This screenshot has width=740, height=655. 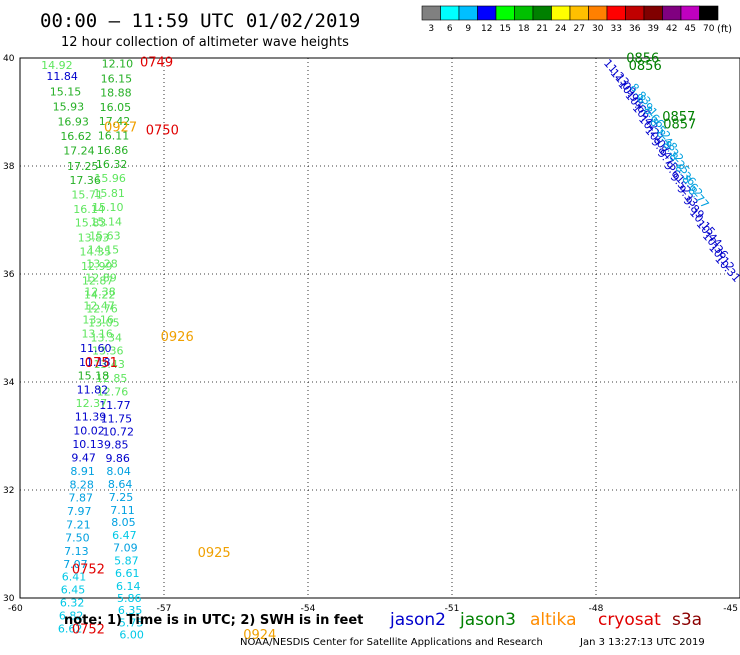 What do you see at coordinates (77, 537) in the screenshot?
I see `wave-height-label: 7.50` at bounding box center [77, 537].